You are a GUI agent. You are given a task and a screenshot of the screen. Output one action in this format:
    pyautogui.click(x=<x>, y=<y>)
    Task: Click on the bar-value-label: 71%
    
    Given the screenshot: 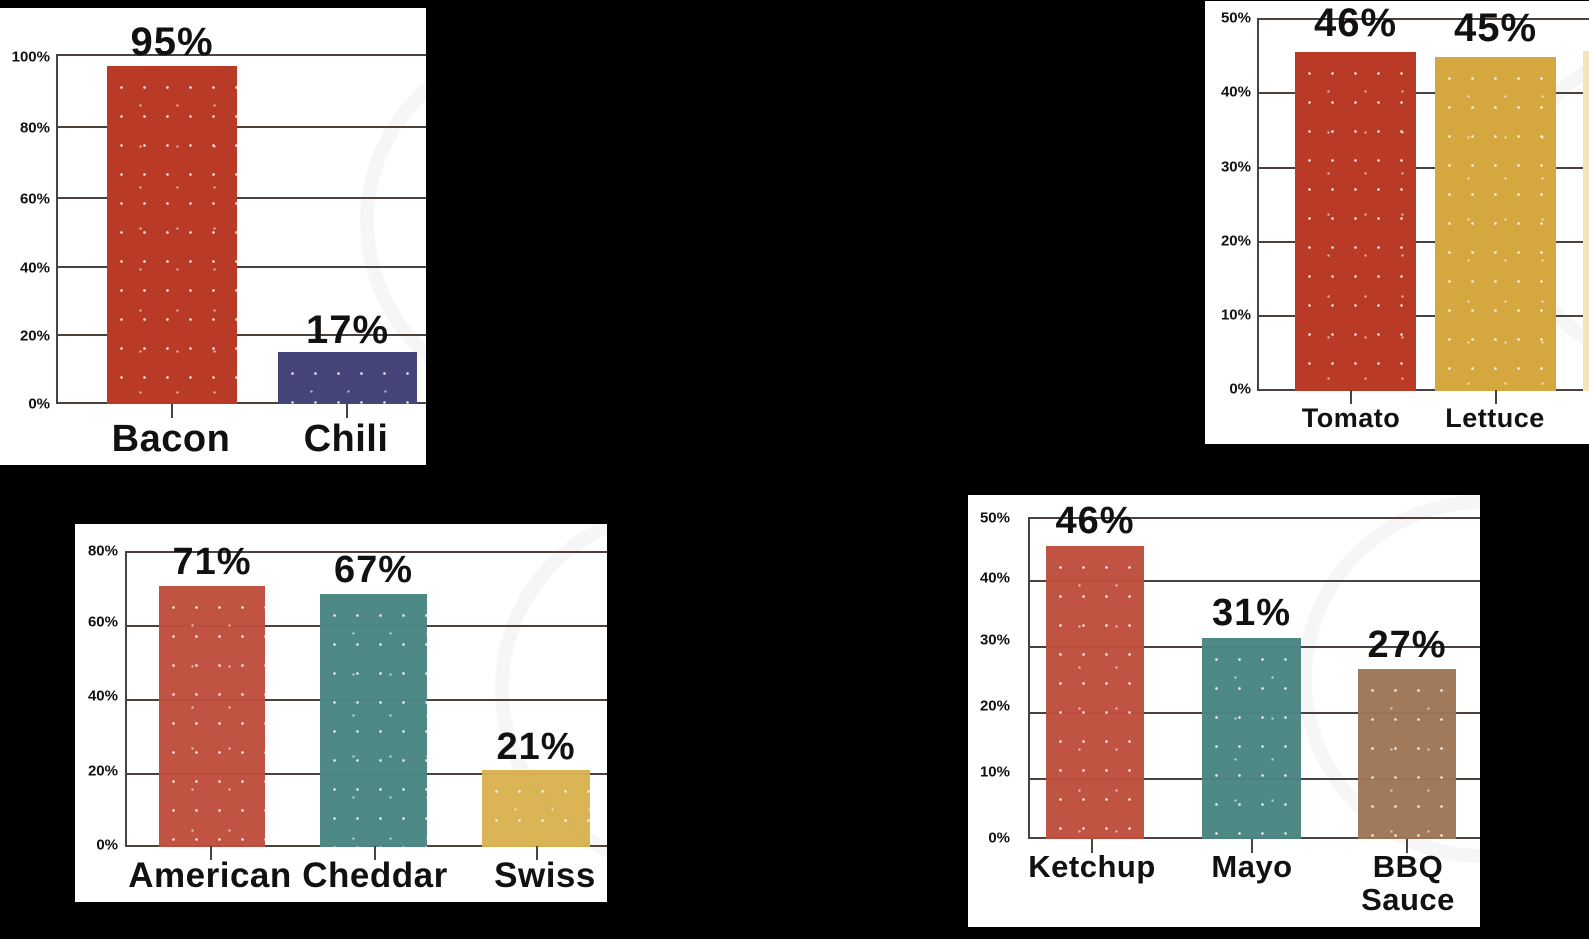 What is the action you would take?
    pyautogui.click(x=212, y=562)
    